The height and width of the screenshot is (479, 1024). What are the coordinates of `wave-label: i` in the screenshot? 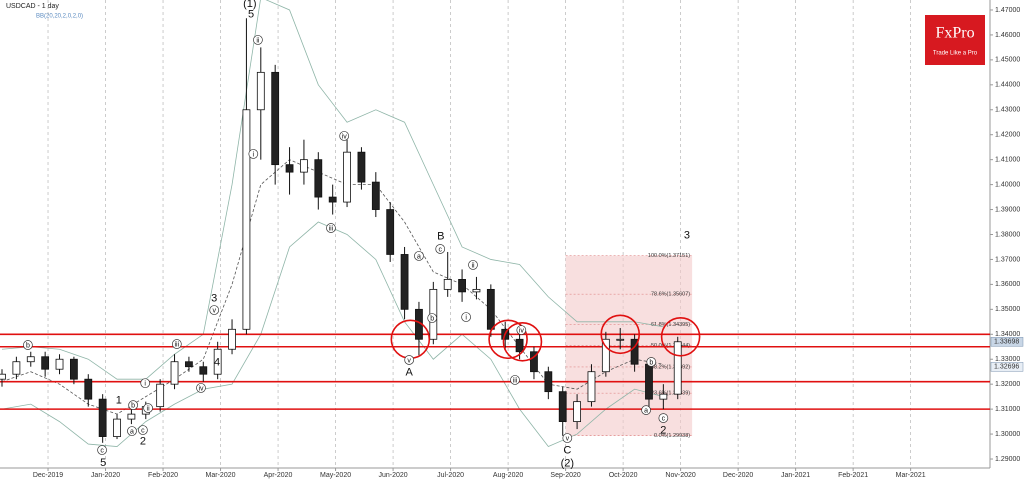 It's located at (466, 317).